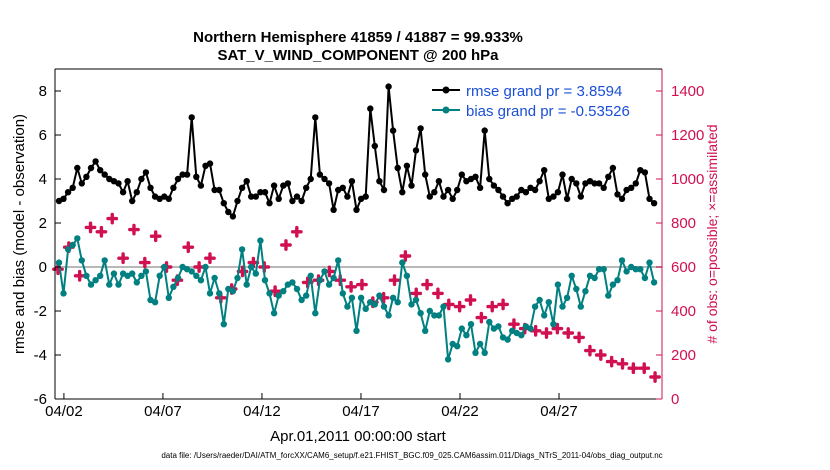  What do you see at coordinates (43, 135) in the screenshot?
I see `y-tick-label: 6` at bounding box center [43, 135].